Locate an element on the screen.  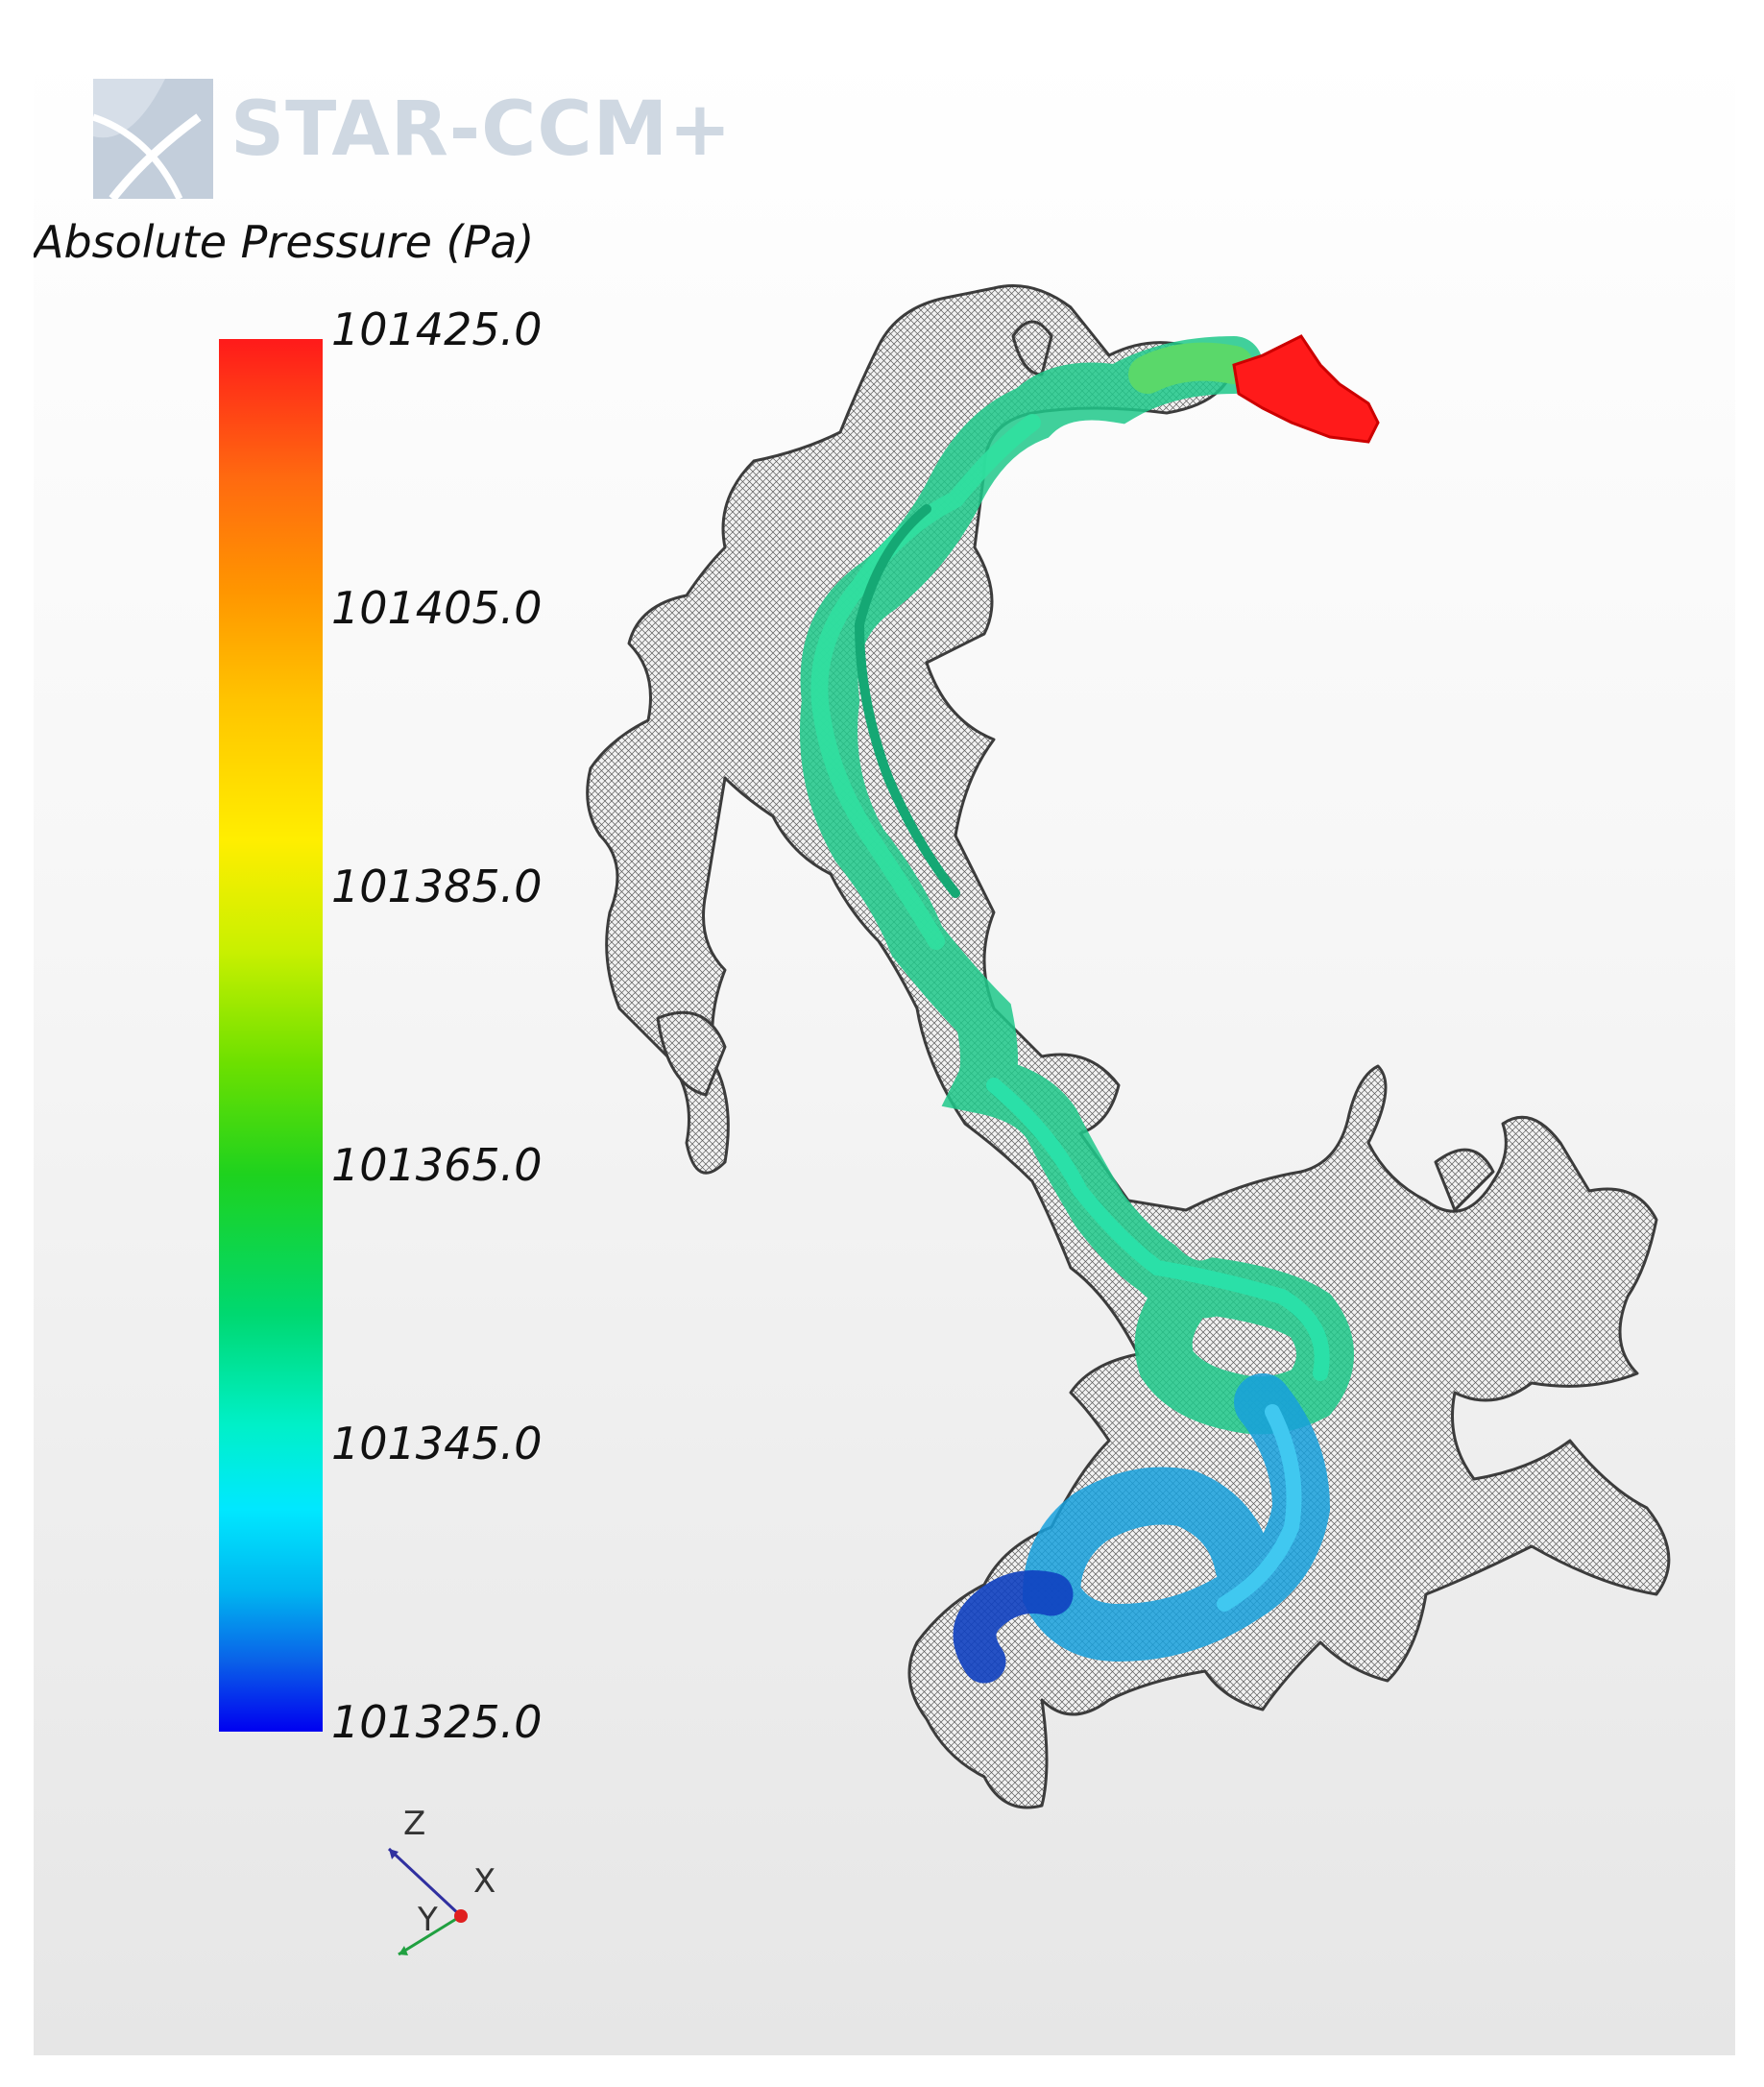
inlet-region is located at coordinates (1306, 389).